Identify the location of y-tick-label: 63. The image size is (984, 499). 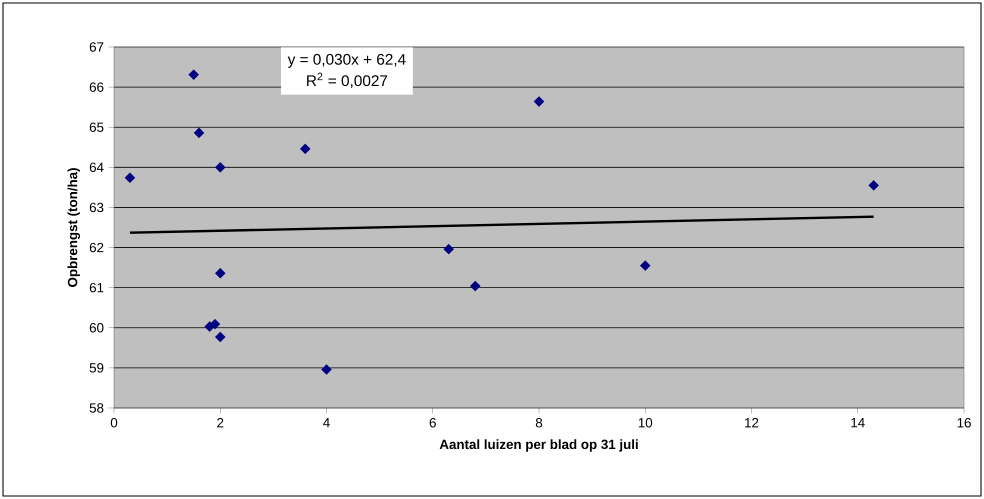
(97, 207).